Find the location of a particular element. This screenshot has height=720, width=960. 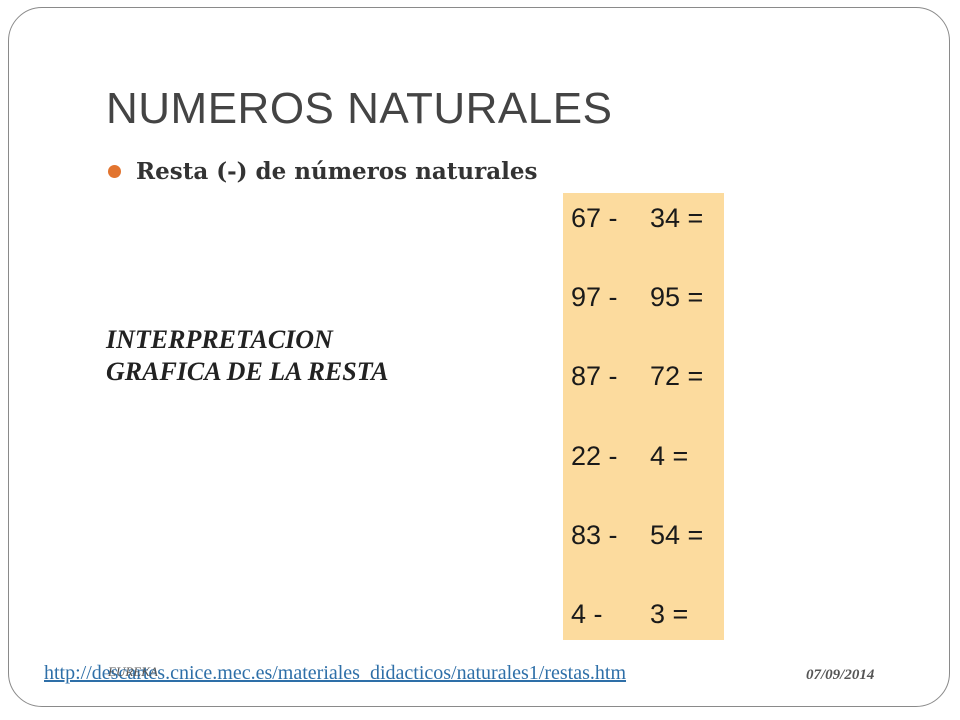

subtraction-minuend: 87 - is located at coordinates (594, 376).